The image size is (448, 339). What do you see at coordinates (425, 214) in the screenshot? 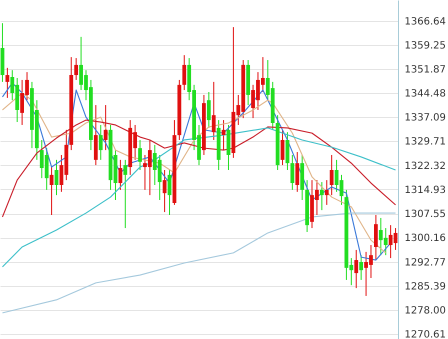
I see `y-tick-label: 1307.55` at bounding box center [425, 214].